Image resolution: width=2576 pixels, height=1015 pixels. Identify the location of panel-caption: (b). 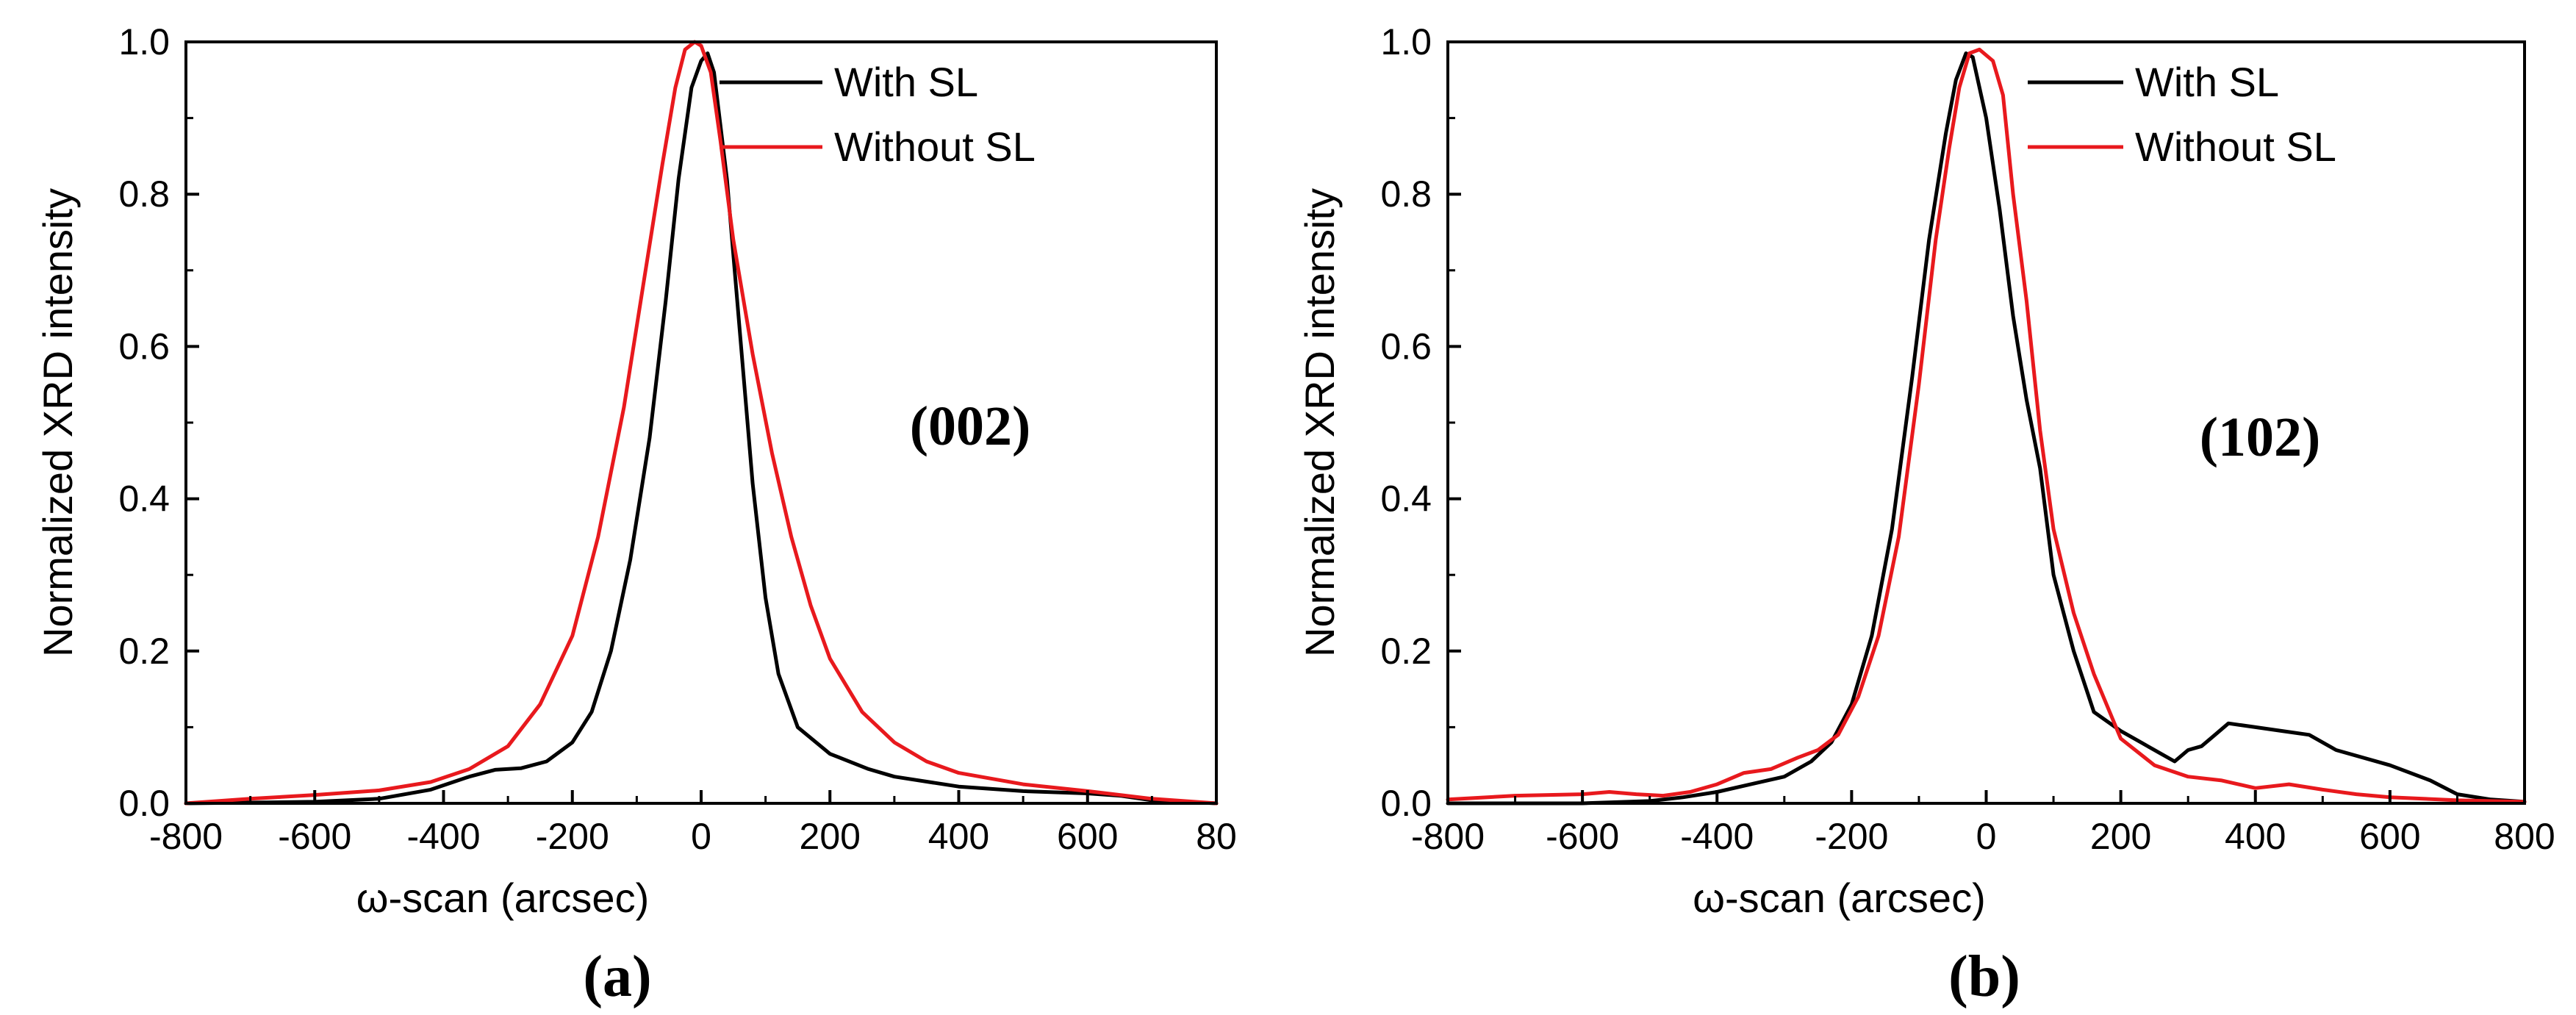
(1984, 977).